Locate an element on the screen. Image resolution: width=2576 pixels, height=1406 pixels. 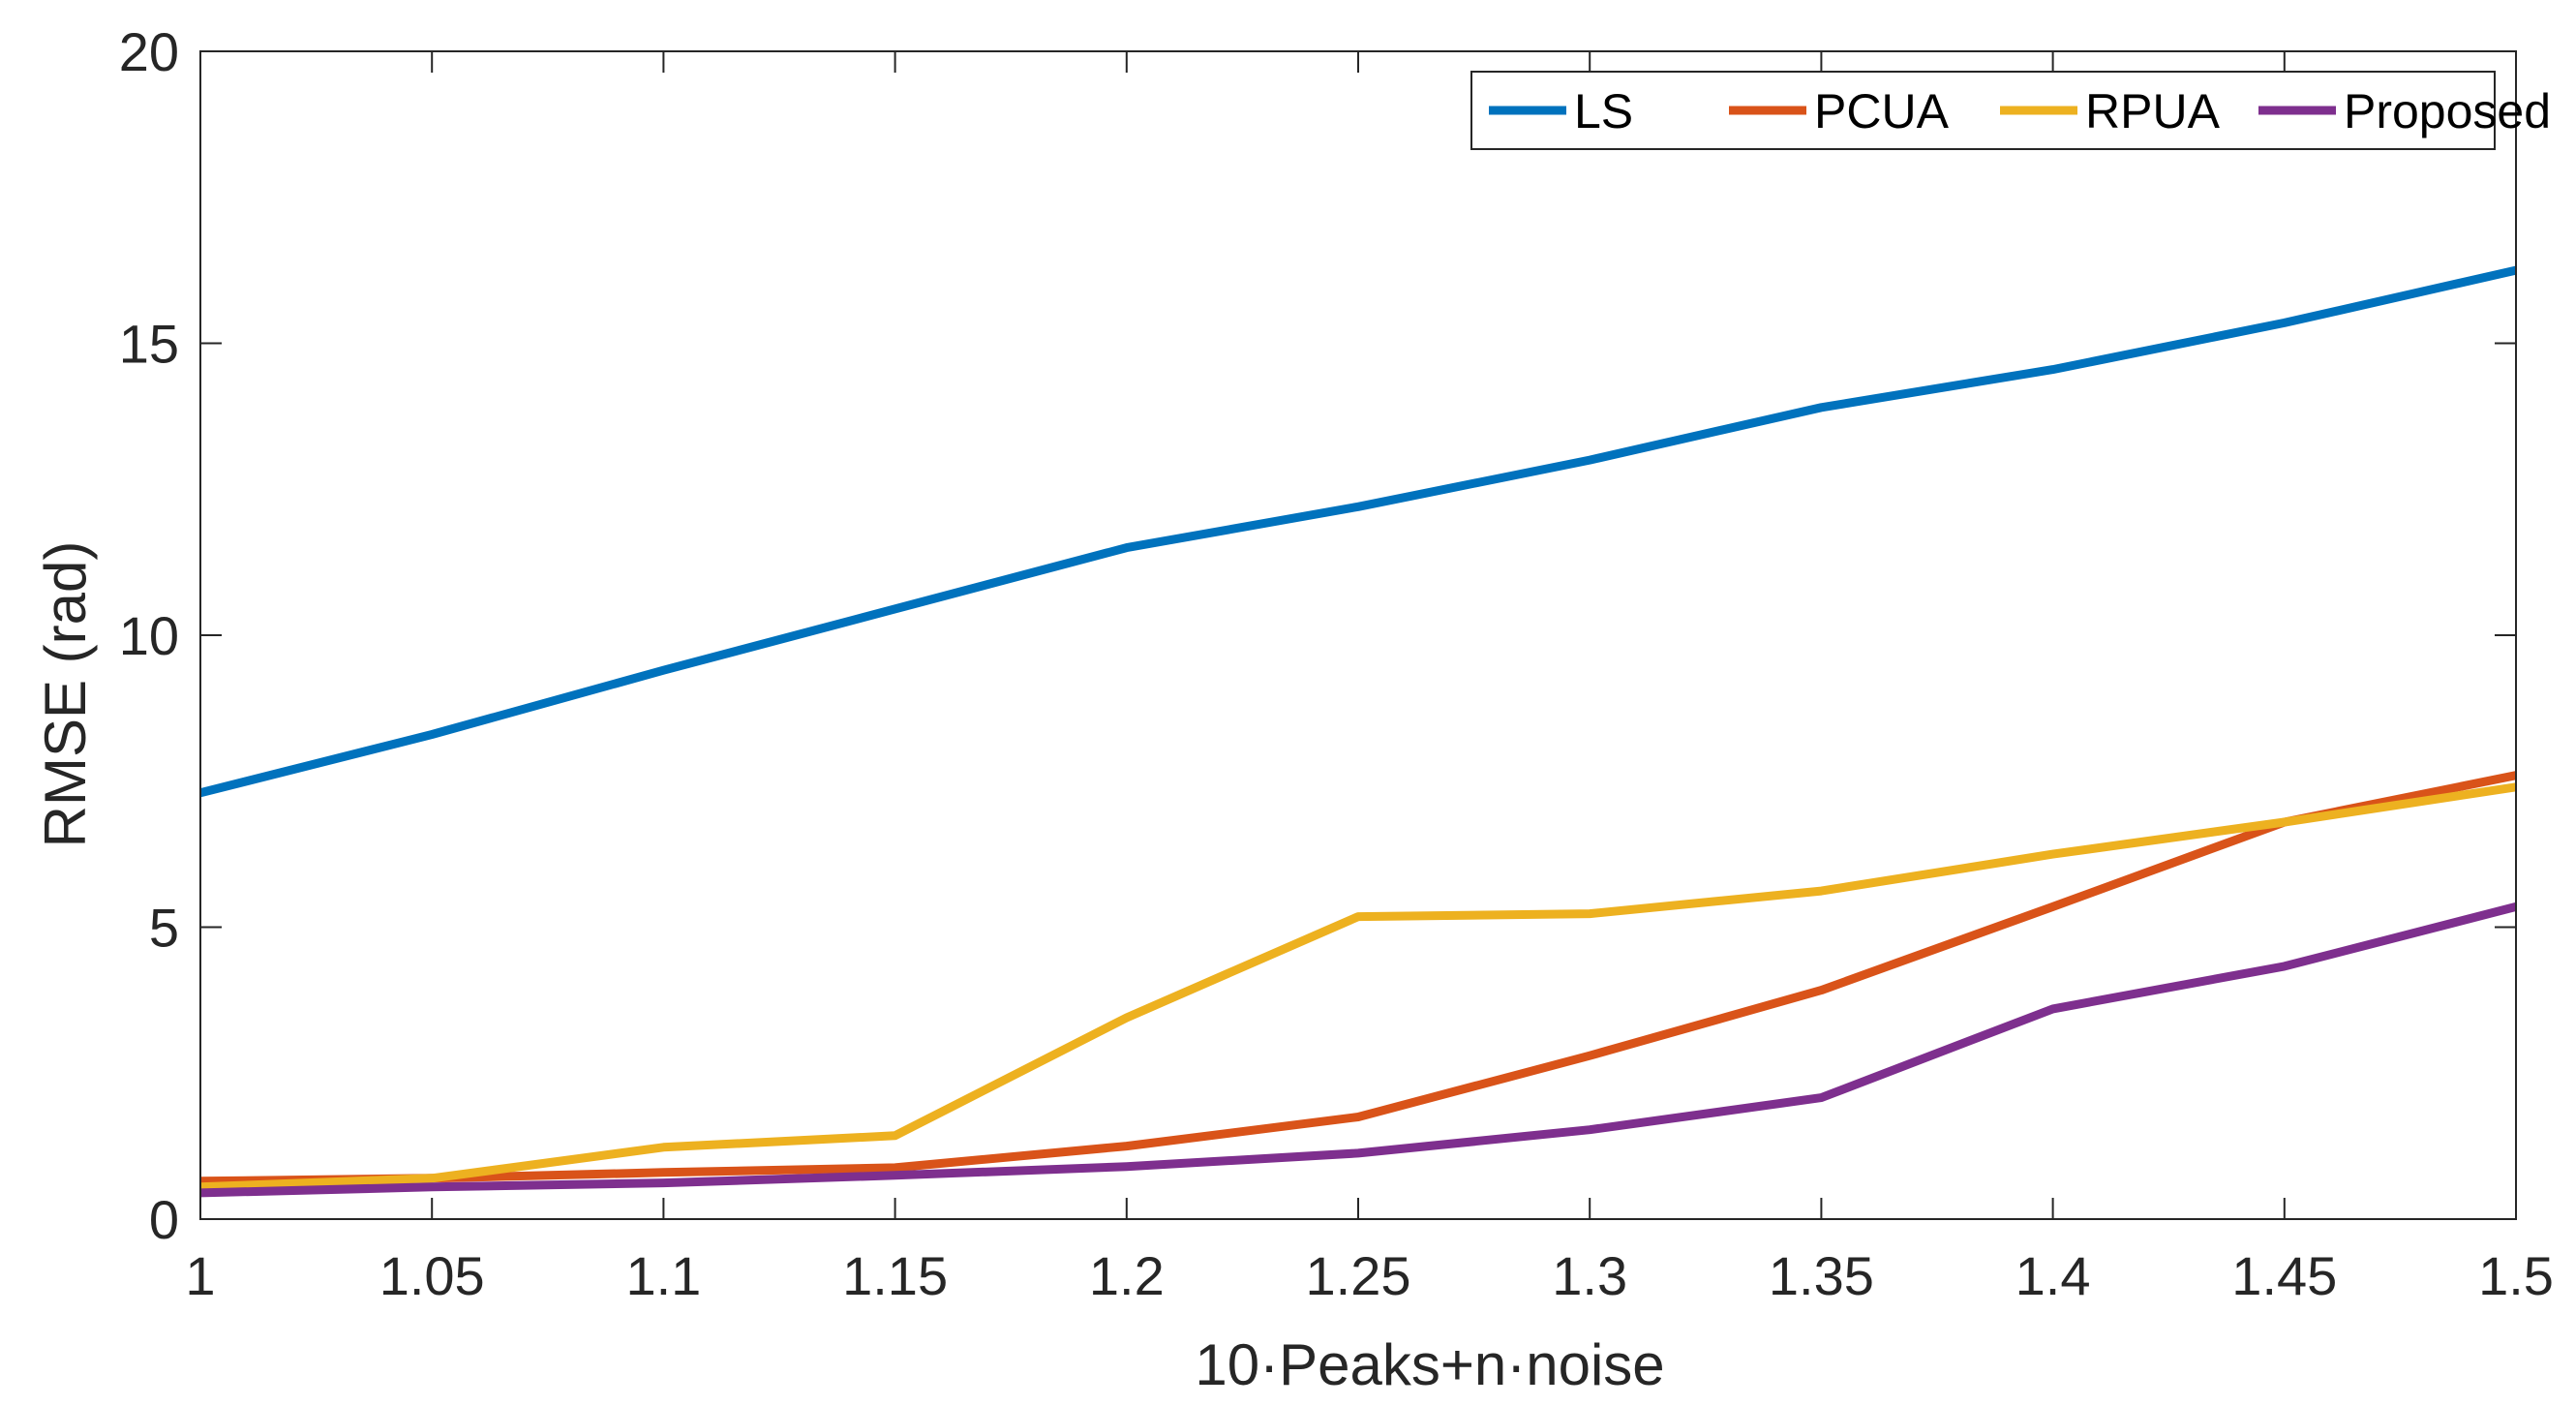
legend: LS PCUA RPUA Proposed is located at coordinates (2010, 110).